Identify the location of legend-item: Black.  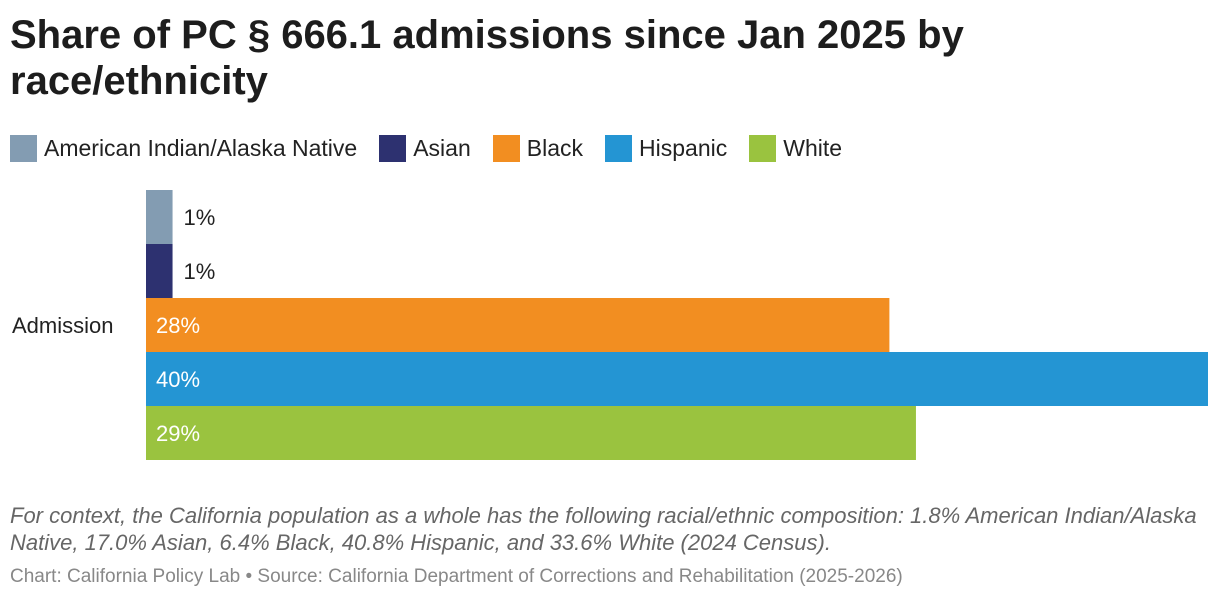
(538, 148).